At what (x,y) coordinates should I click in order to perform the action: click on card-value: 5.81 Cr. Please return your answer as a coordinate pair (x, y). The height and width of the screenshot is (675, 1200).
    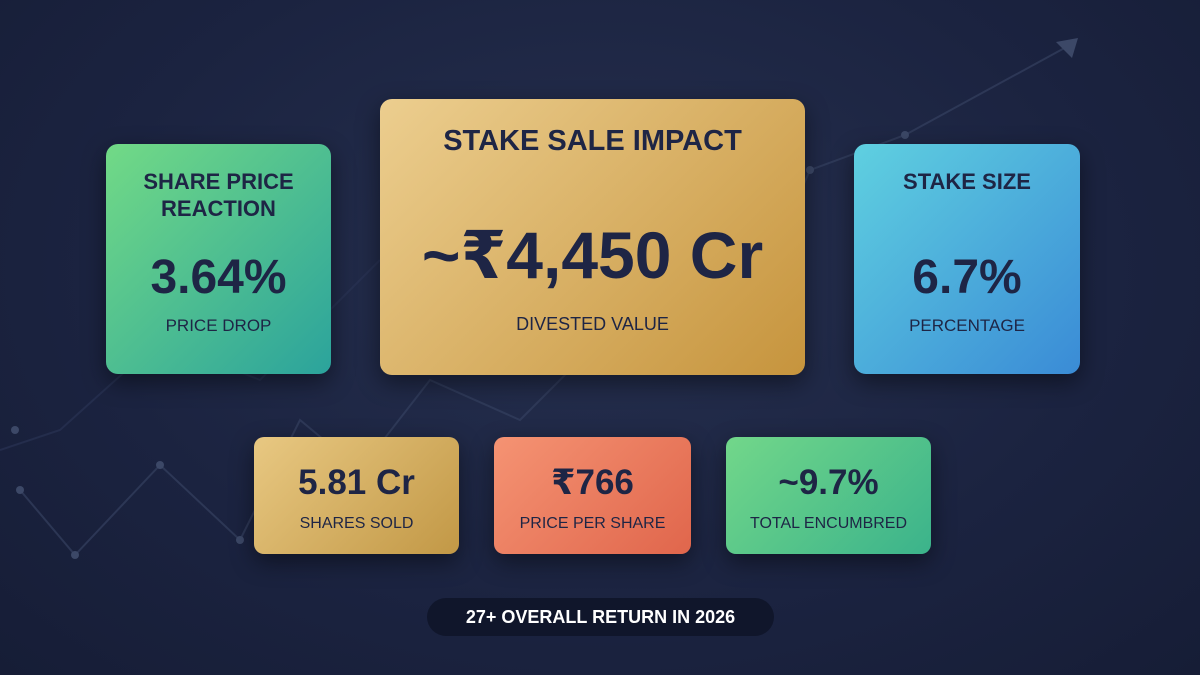
    Looking at the image, I should click on (356, 482).